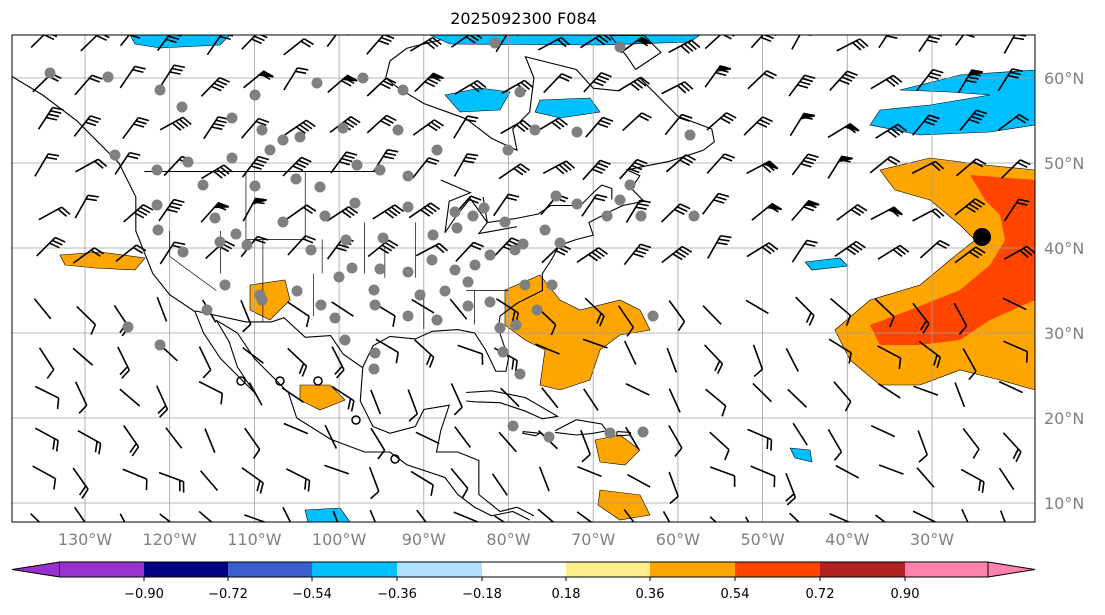 The height and width of the screenshot is (615, 1105). Describe the element at coordinates (144, 594) in the screenshot. I see `colorbar-tick-label: −0.90` at that location.